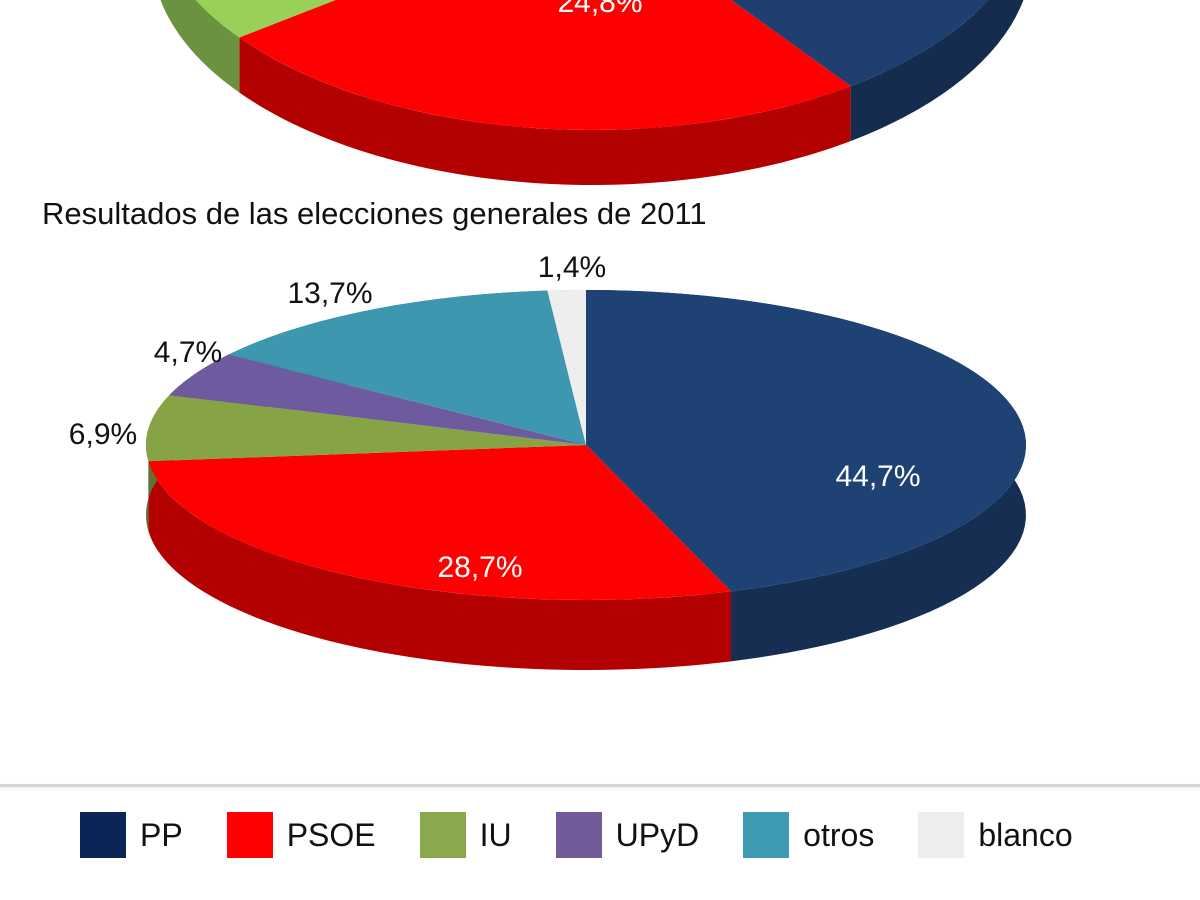 This screenshot has width=1200, height=900. What do you see at coordinates (572, 267) in the screenshot?
I see `data-label-blanco: 1,4%` at bounding box center [572, 267].